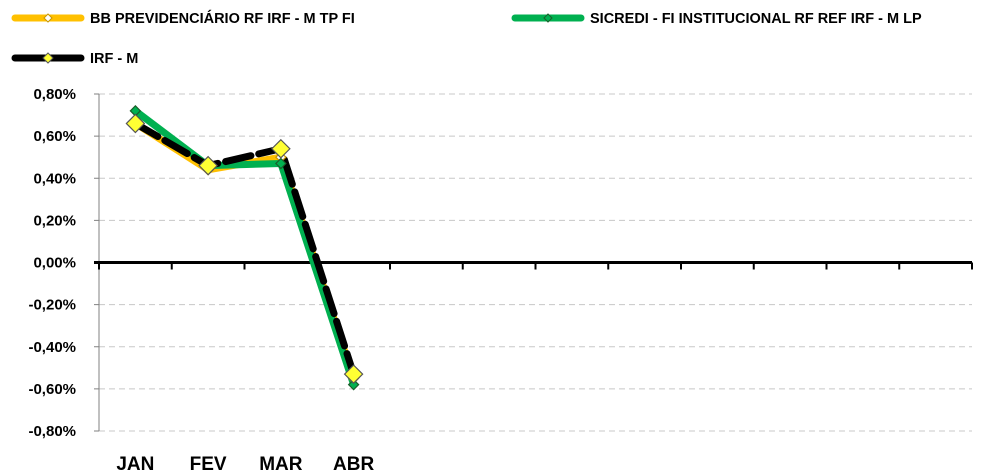 The image size is (997, 475). I want to click on y-tick-label: -0,60%, so click(52, 389).